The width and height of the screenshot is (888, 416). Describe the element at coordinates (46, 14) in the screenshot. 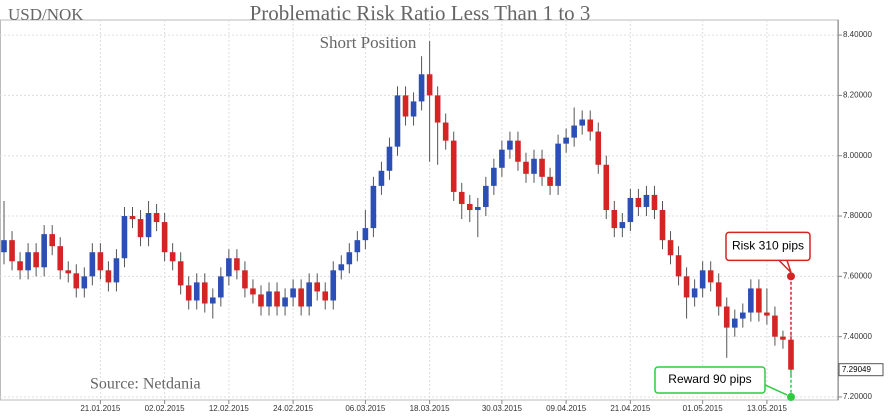

I see `symbol: USD/NOK` at that location.